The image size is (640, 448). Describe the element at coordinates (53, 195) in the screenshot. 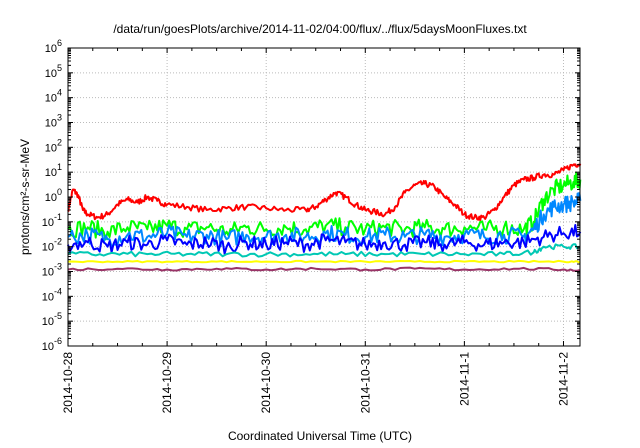

I see `y-tick-label: 10⁰` at that location.